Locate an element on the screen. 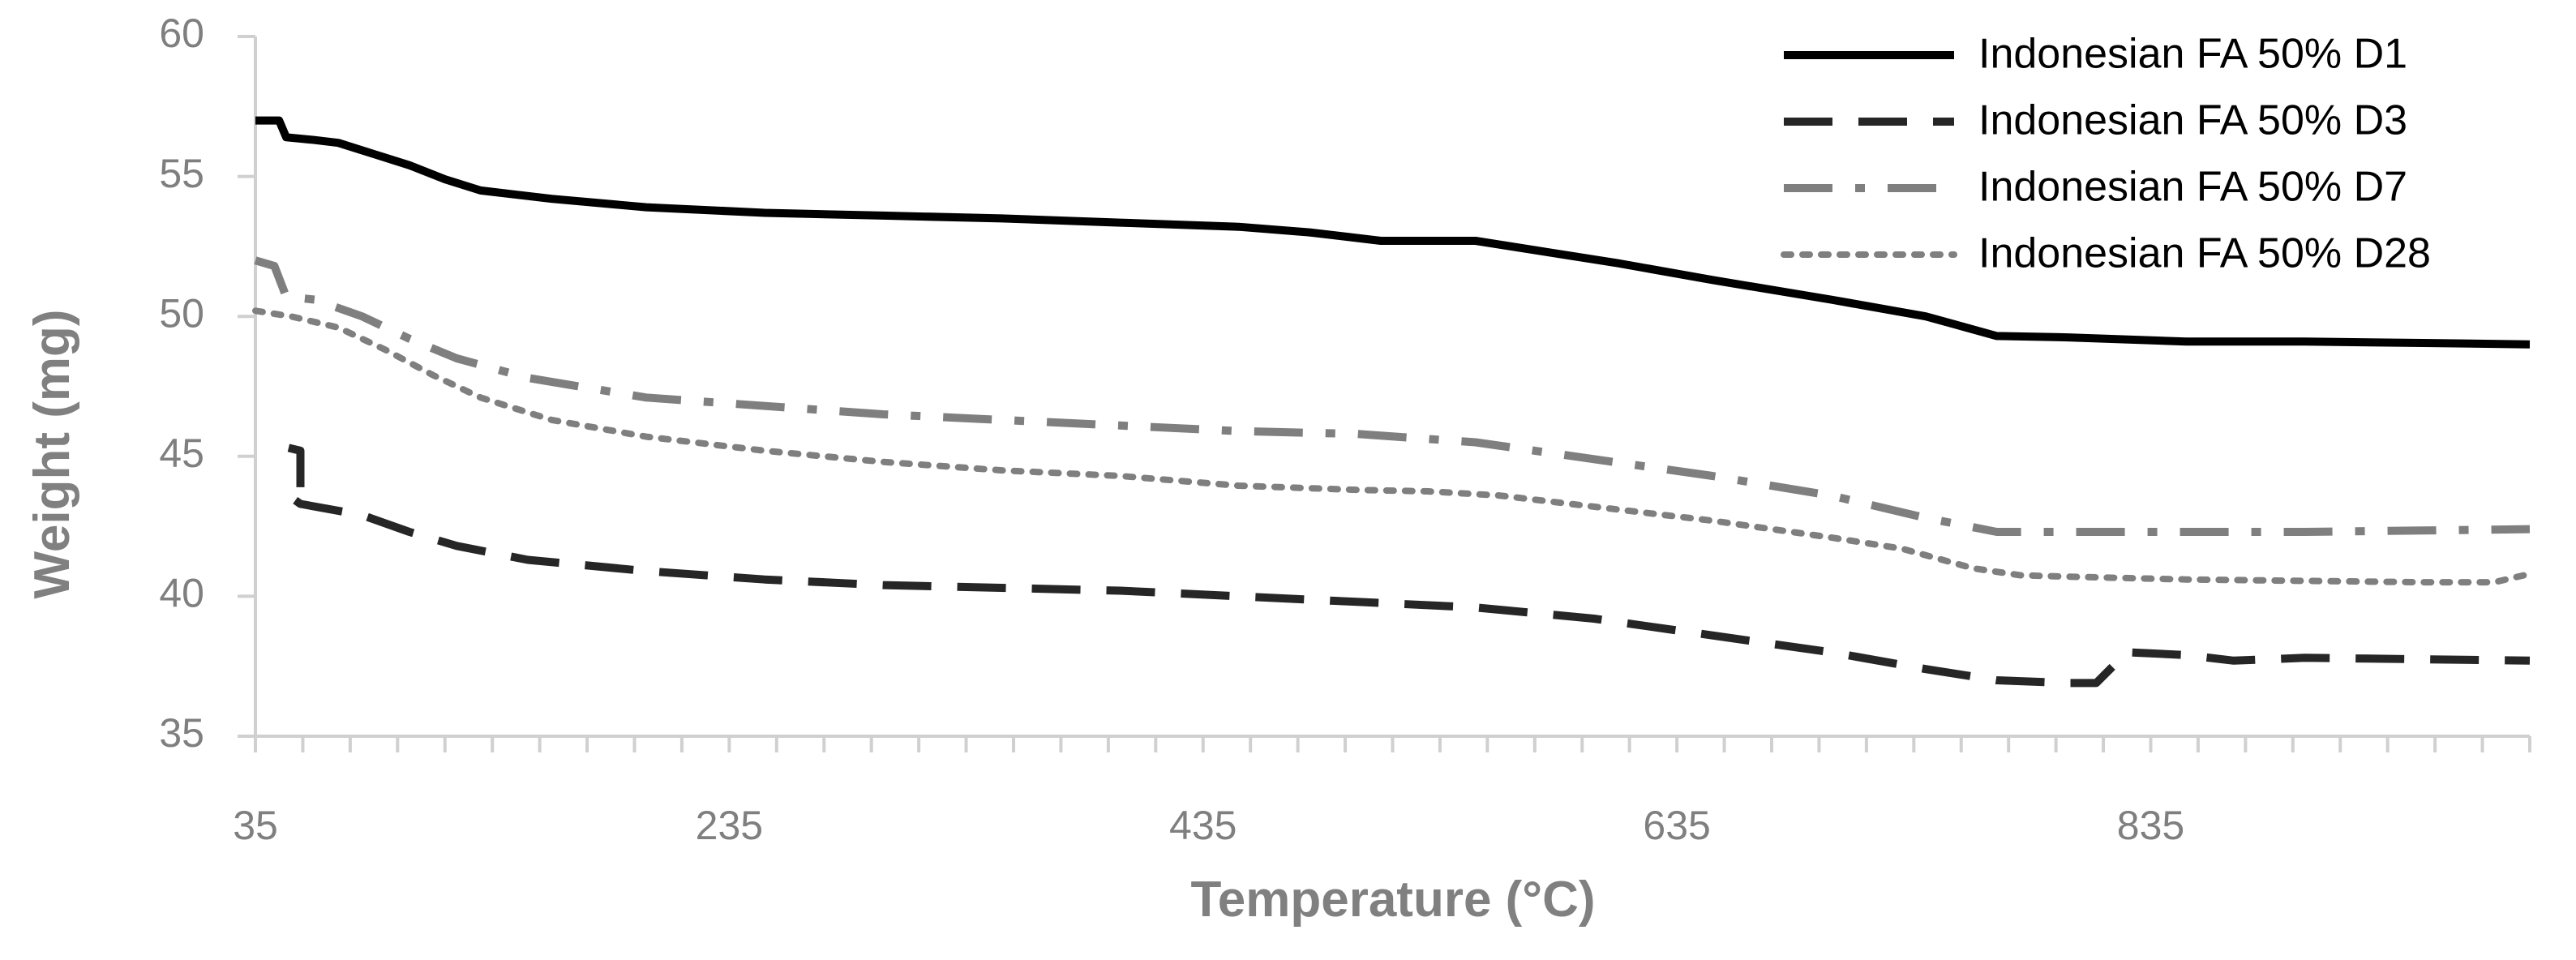 The height and width of the screenshot is (960, 2576). legend-label-4: Indonesian FA 50% D28 is located at coordinates (2204, 254).